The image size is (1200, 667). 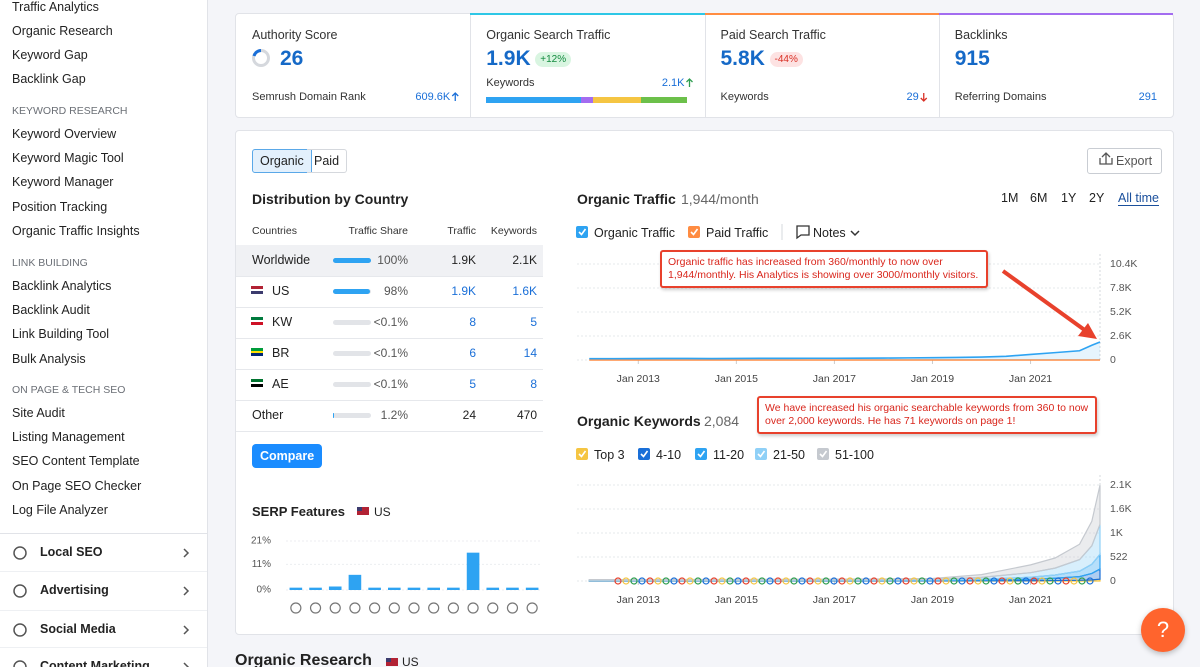 What do you see at coordinates (287, 456) in the screenshot?
I see `compare-button: Compare` at bounding box center [287, 456].